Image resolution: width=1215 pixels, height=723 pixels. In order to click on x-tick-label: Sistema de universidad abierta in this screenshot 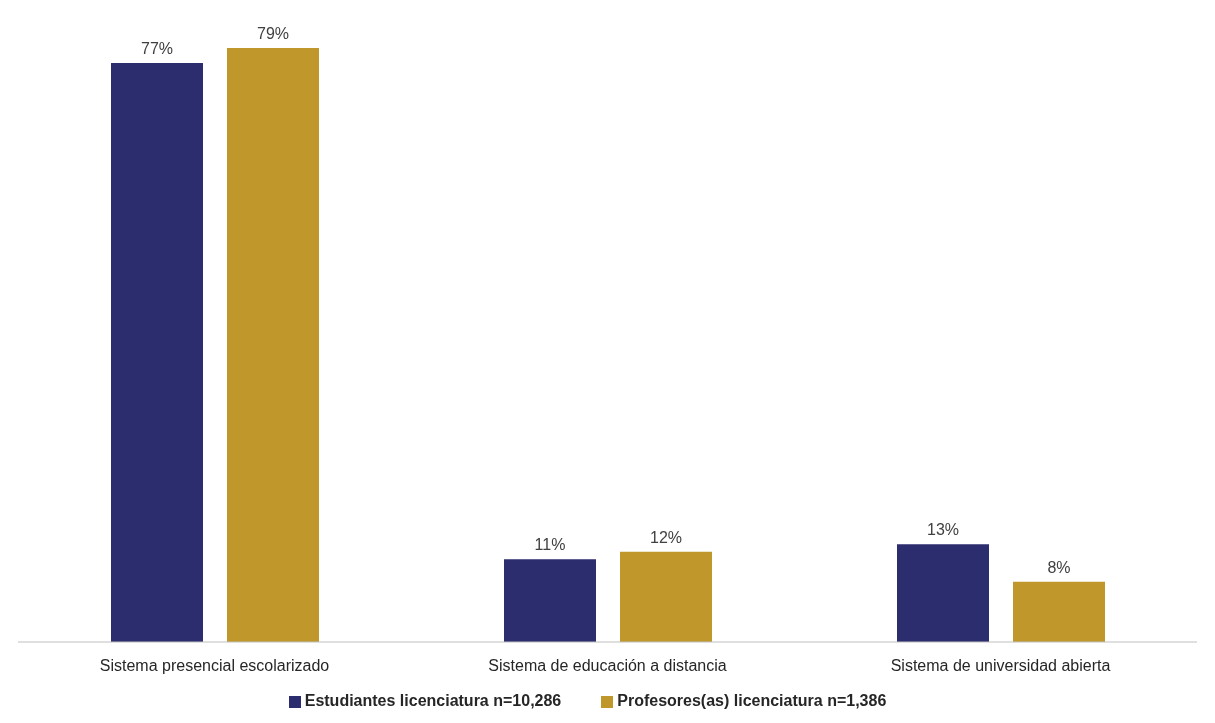, I will do `click(1000, 666)`.